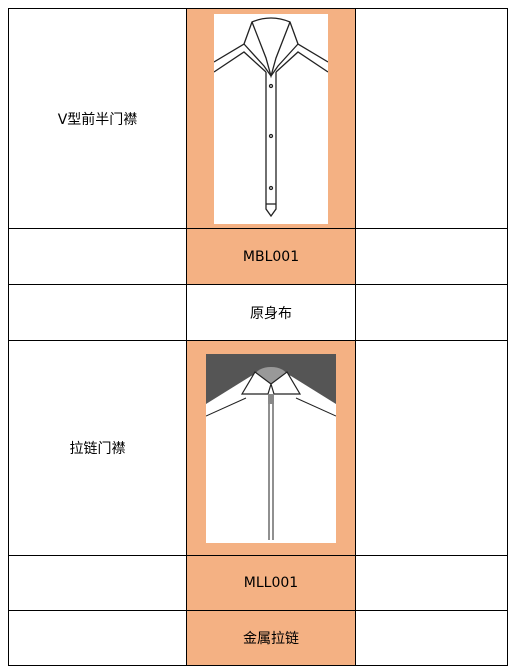  I want to click on table-row: 金属拉链, so click(258, 638).